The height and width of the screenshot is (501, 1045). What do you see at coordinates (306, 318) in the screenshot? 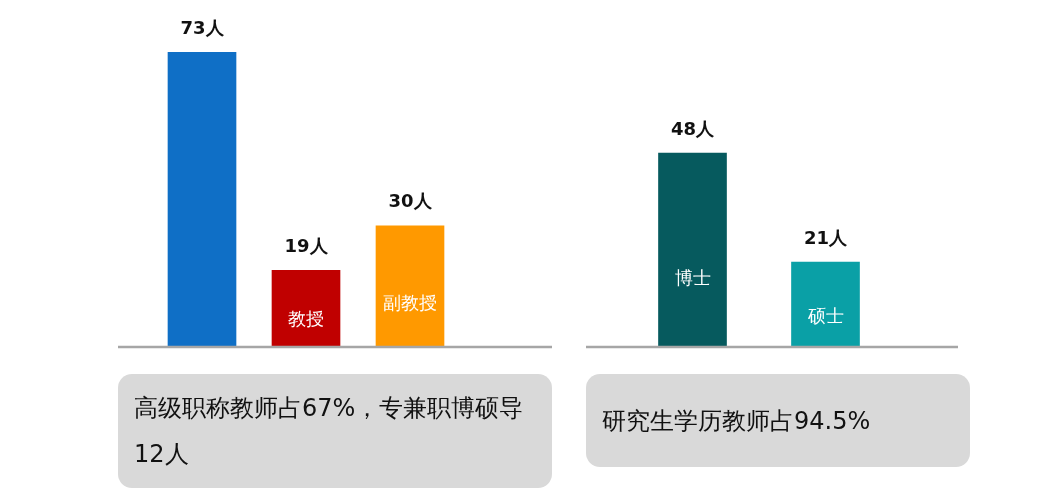
I see `x-tick-label: 教授` at bounding box center [306, 318].